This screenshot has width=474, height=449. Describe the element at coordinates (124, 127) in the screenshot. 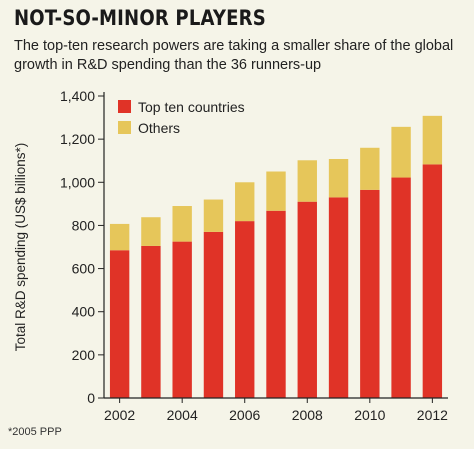

I see `legend-swatch-others` at that location.